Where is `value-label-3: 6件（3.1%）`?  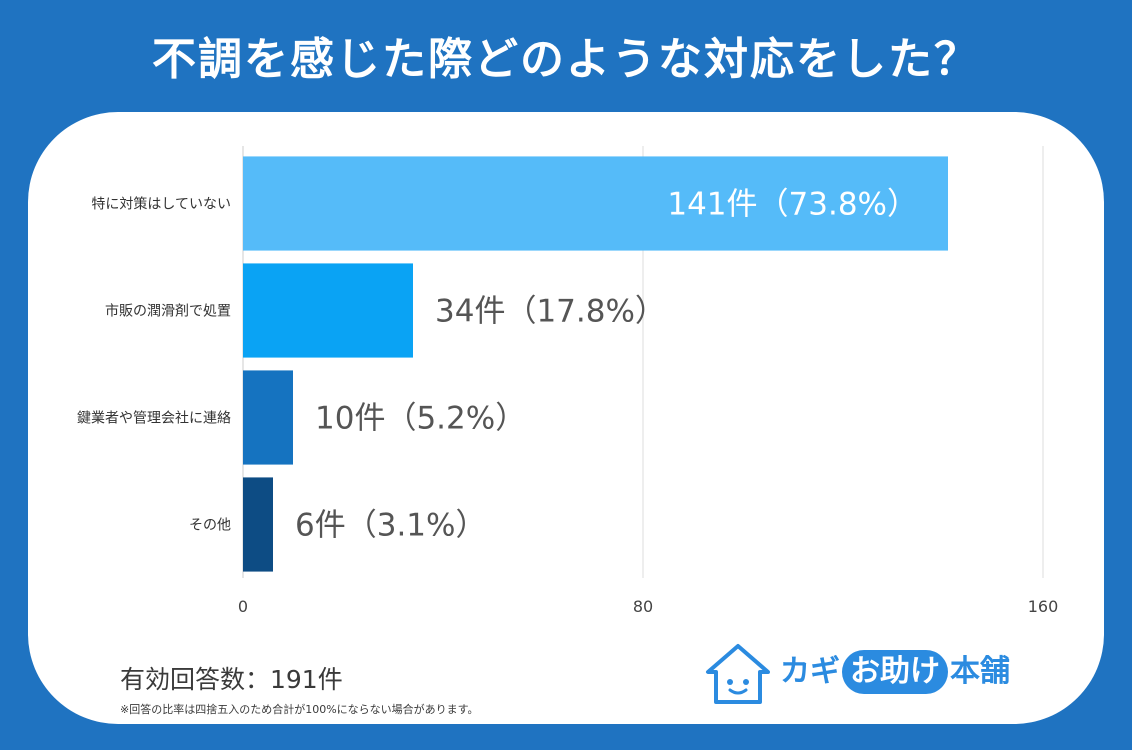
value-label-3: 6件（3.1%） is located at coordinates (390, 526).